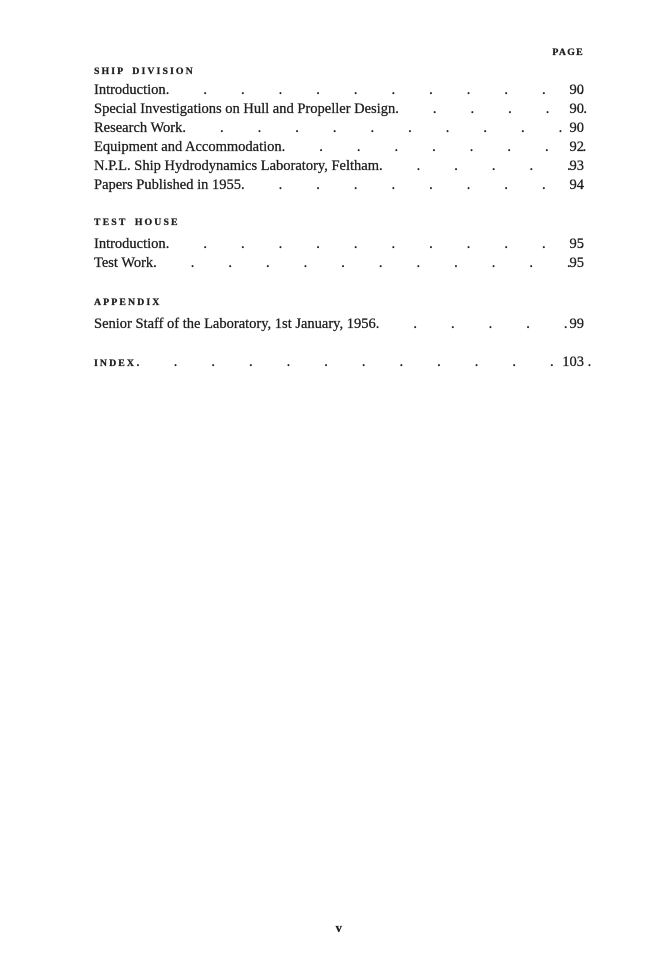  What do you see at coordinates (137, 222) in the screenshot?
I see `section-heading: TEST HOUSE` at bounding box center [137, 222].